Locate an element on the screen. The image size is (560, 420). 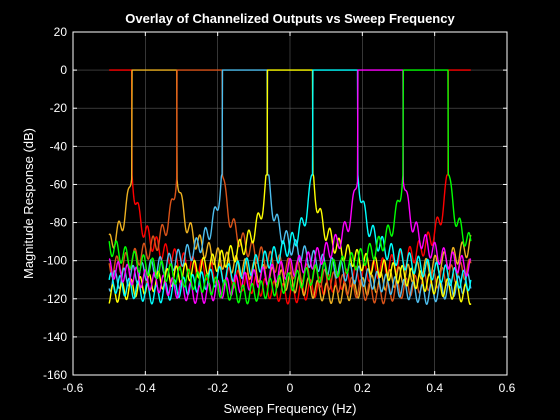
x-tick-label: -0.2 is located at coordinates (217, 388).